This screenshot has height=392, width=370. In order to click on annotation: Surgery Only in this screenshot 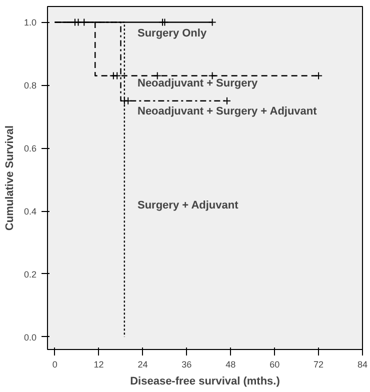, I will do `click(173, 34)`.